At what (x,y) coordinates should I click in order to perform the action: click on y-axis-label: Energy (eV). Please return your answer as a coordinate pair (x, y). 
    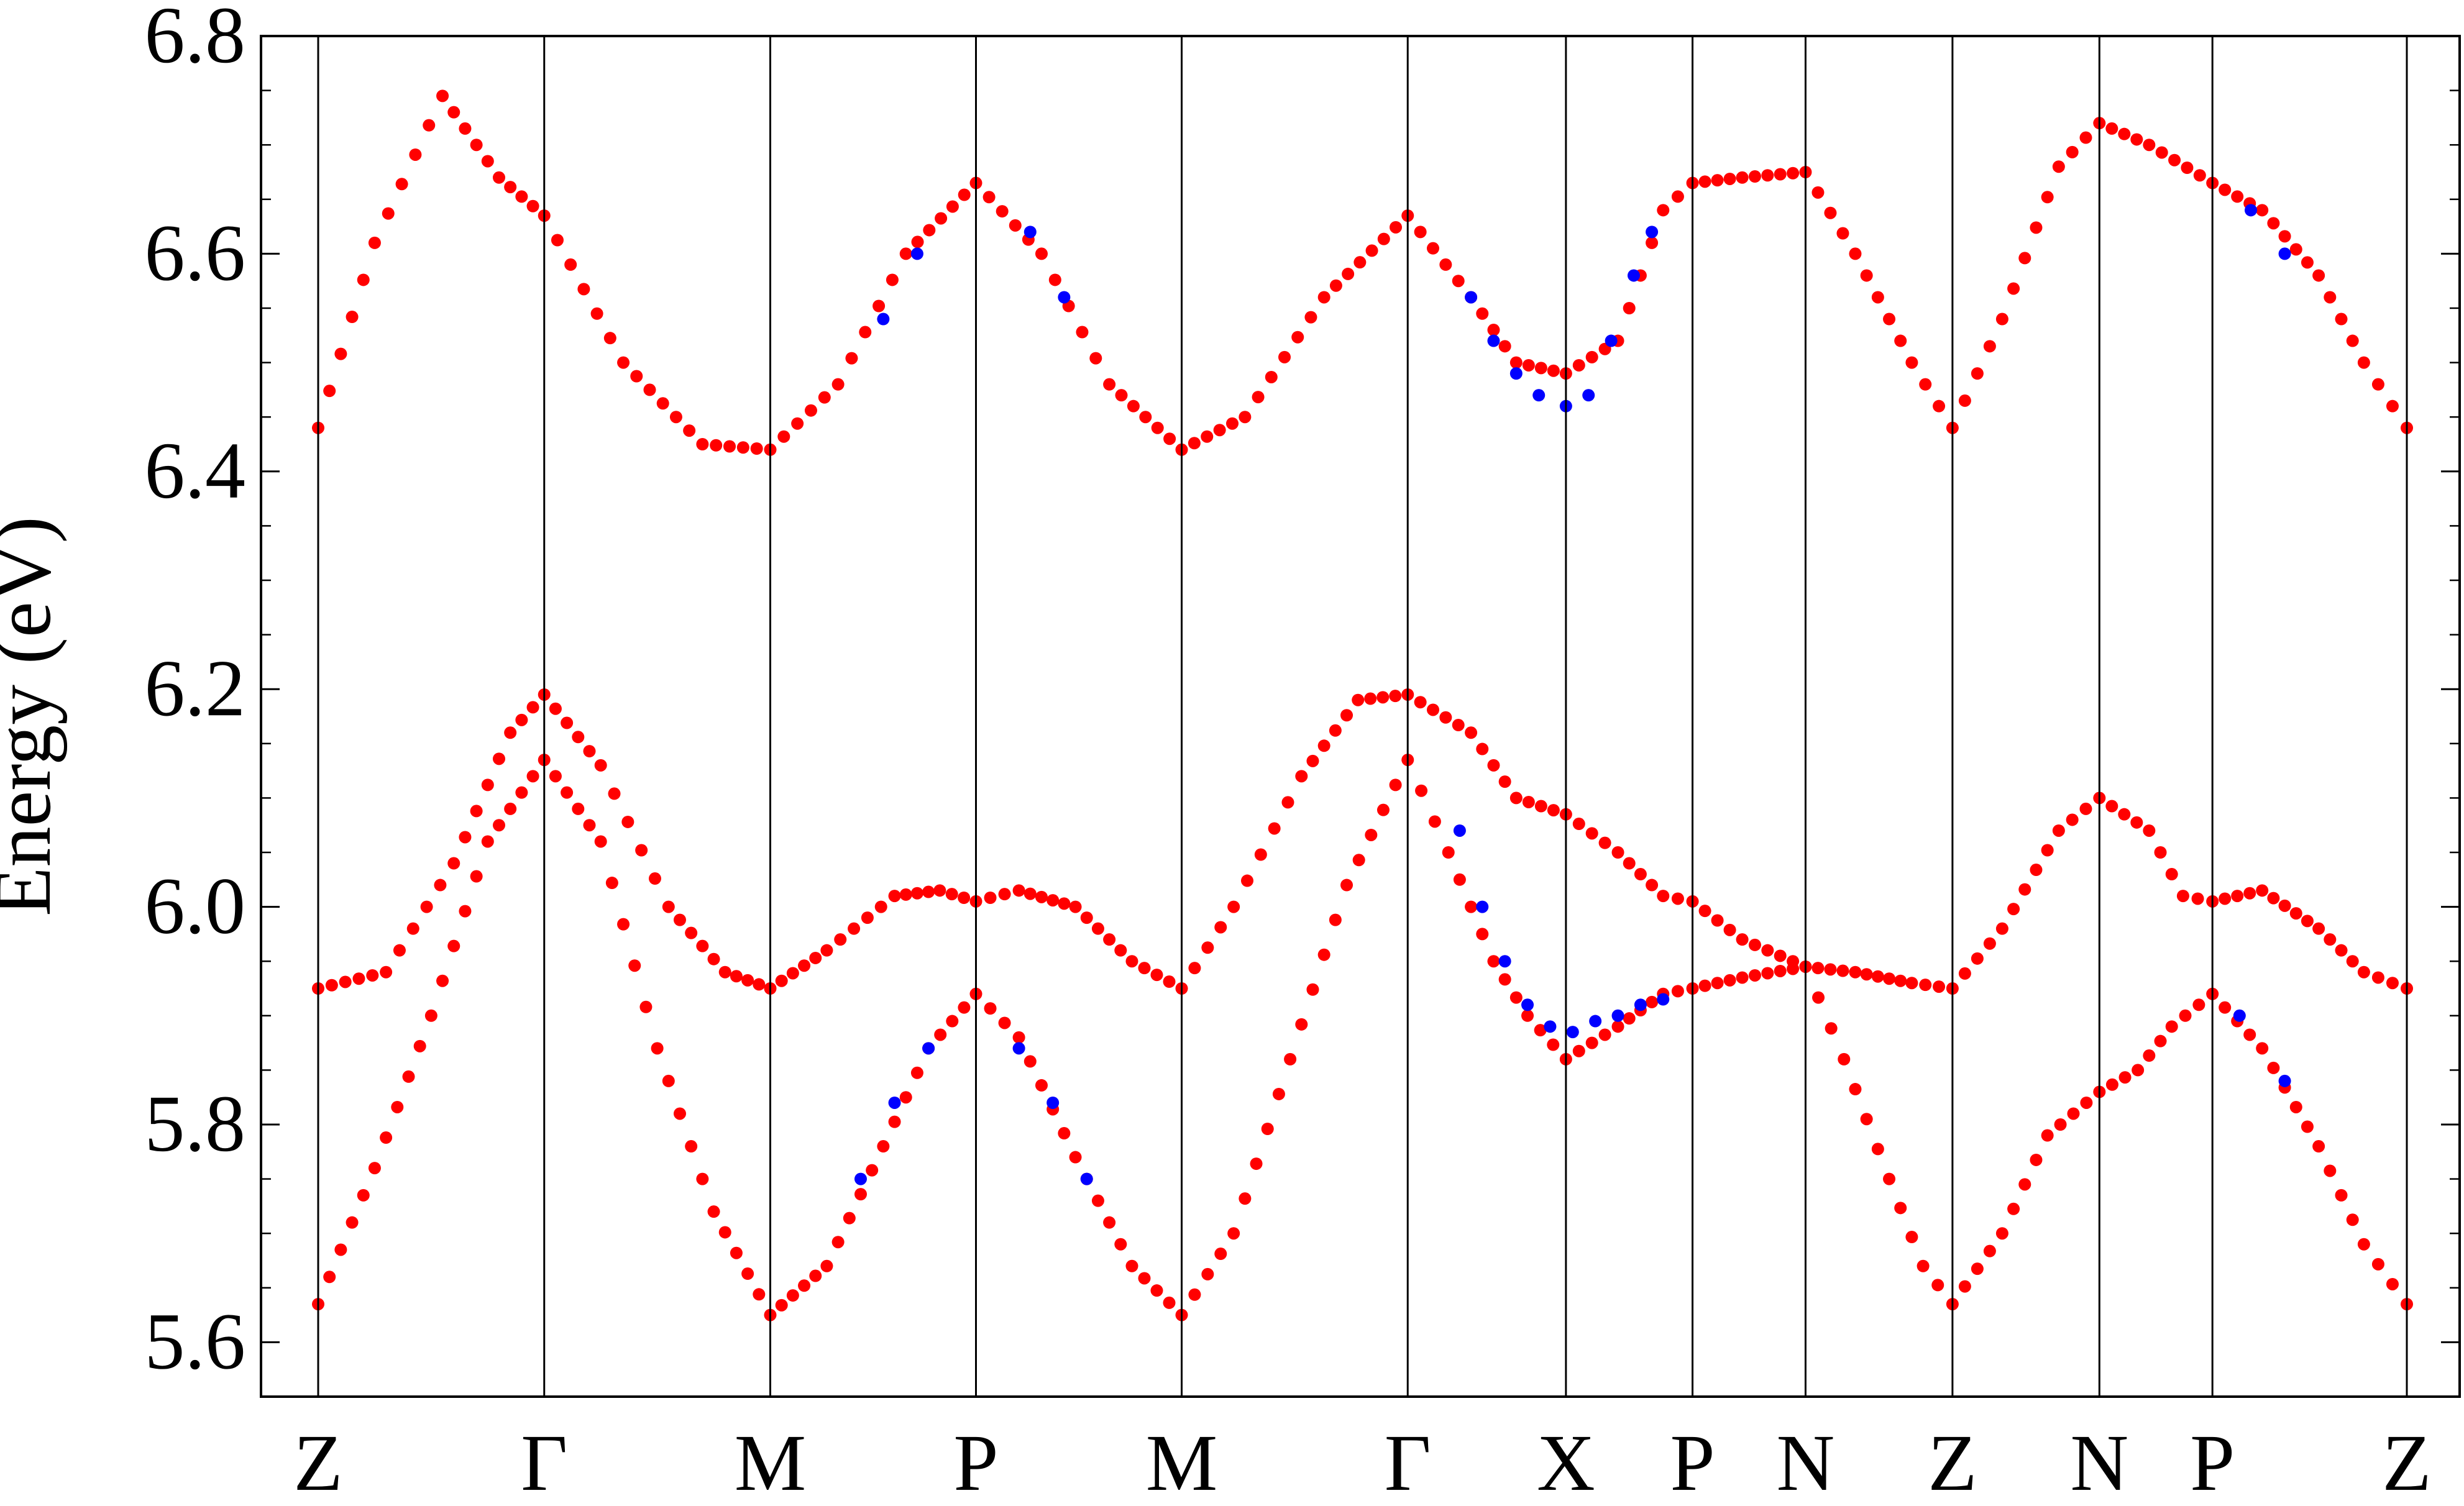
    Looking at the image, I should click on (34, 716).